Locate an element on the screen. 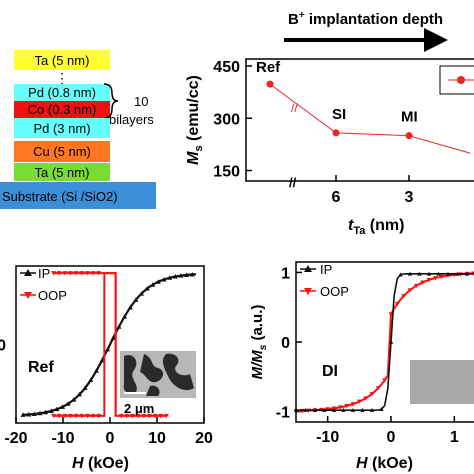  ref-xtick-label: 0 is located at coordinates (110, 438).